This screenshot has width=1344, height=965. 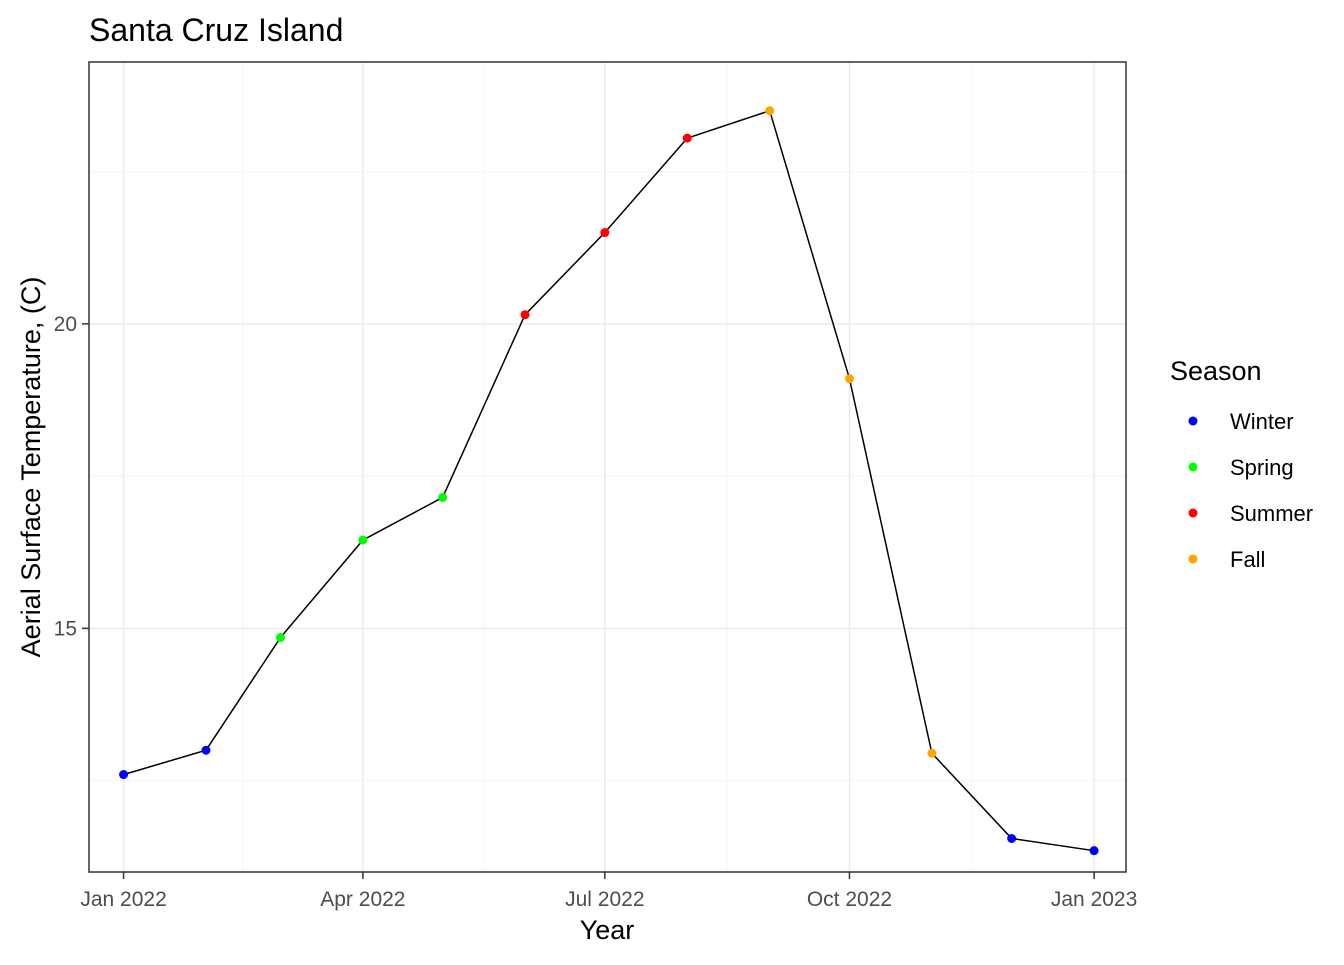 I want to click on legend-key-fall, so click(x=1193, y=559).